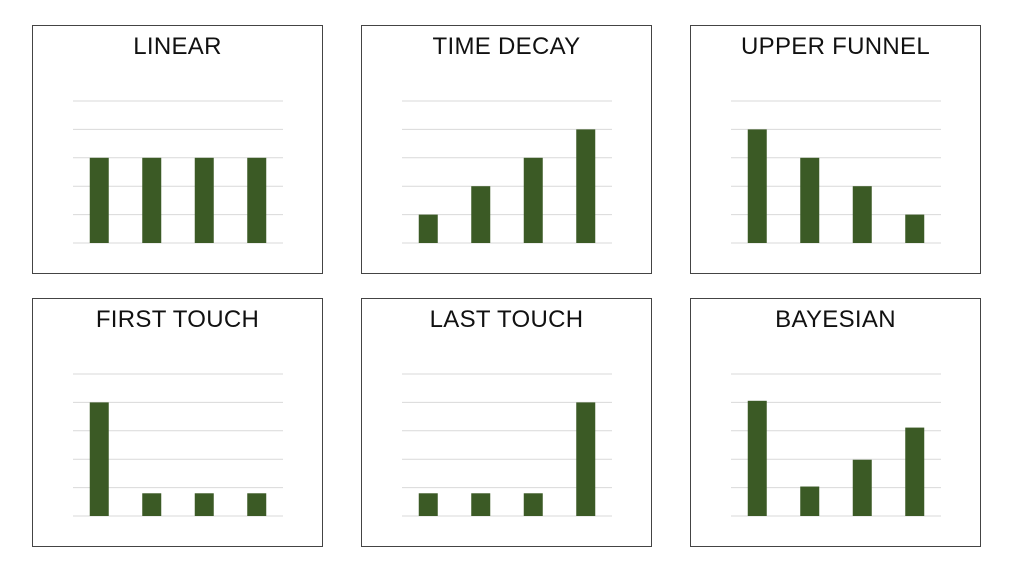  I want to click on chart-title: LAST TOUCH, so click(506, 319).